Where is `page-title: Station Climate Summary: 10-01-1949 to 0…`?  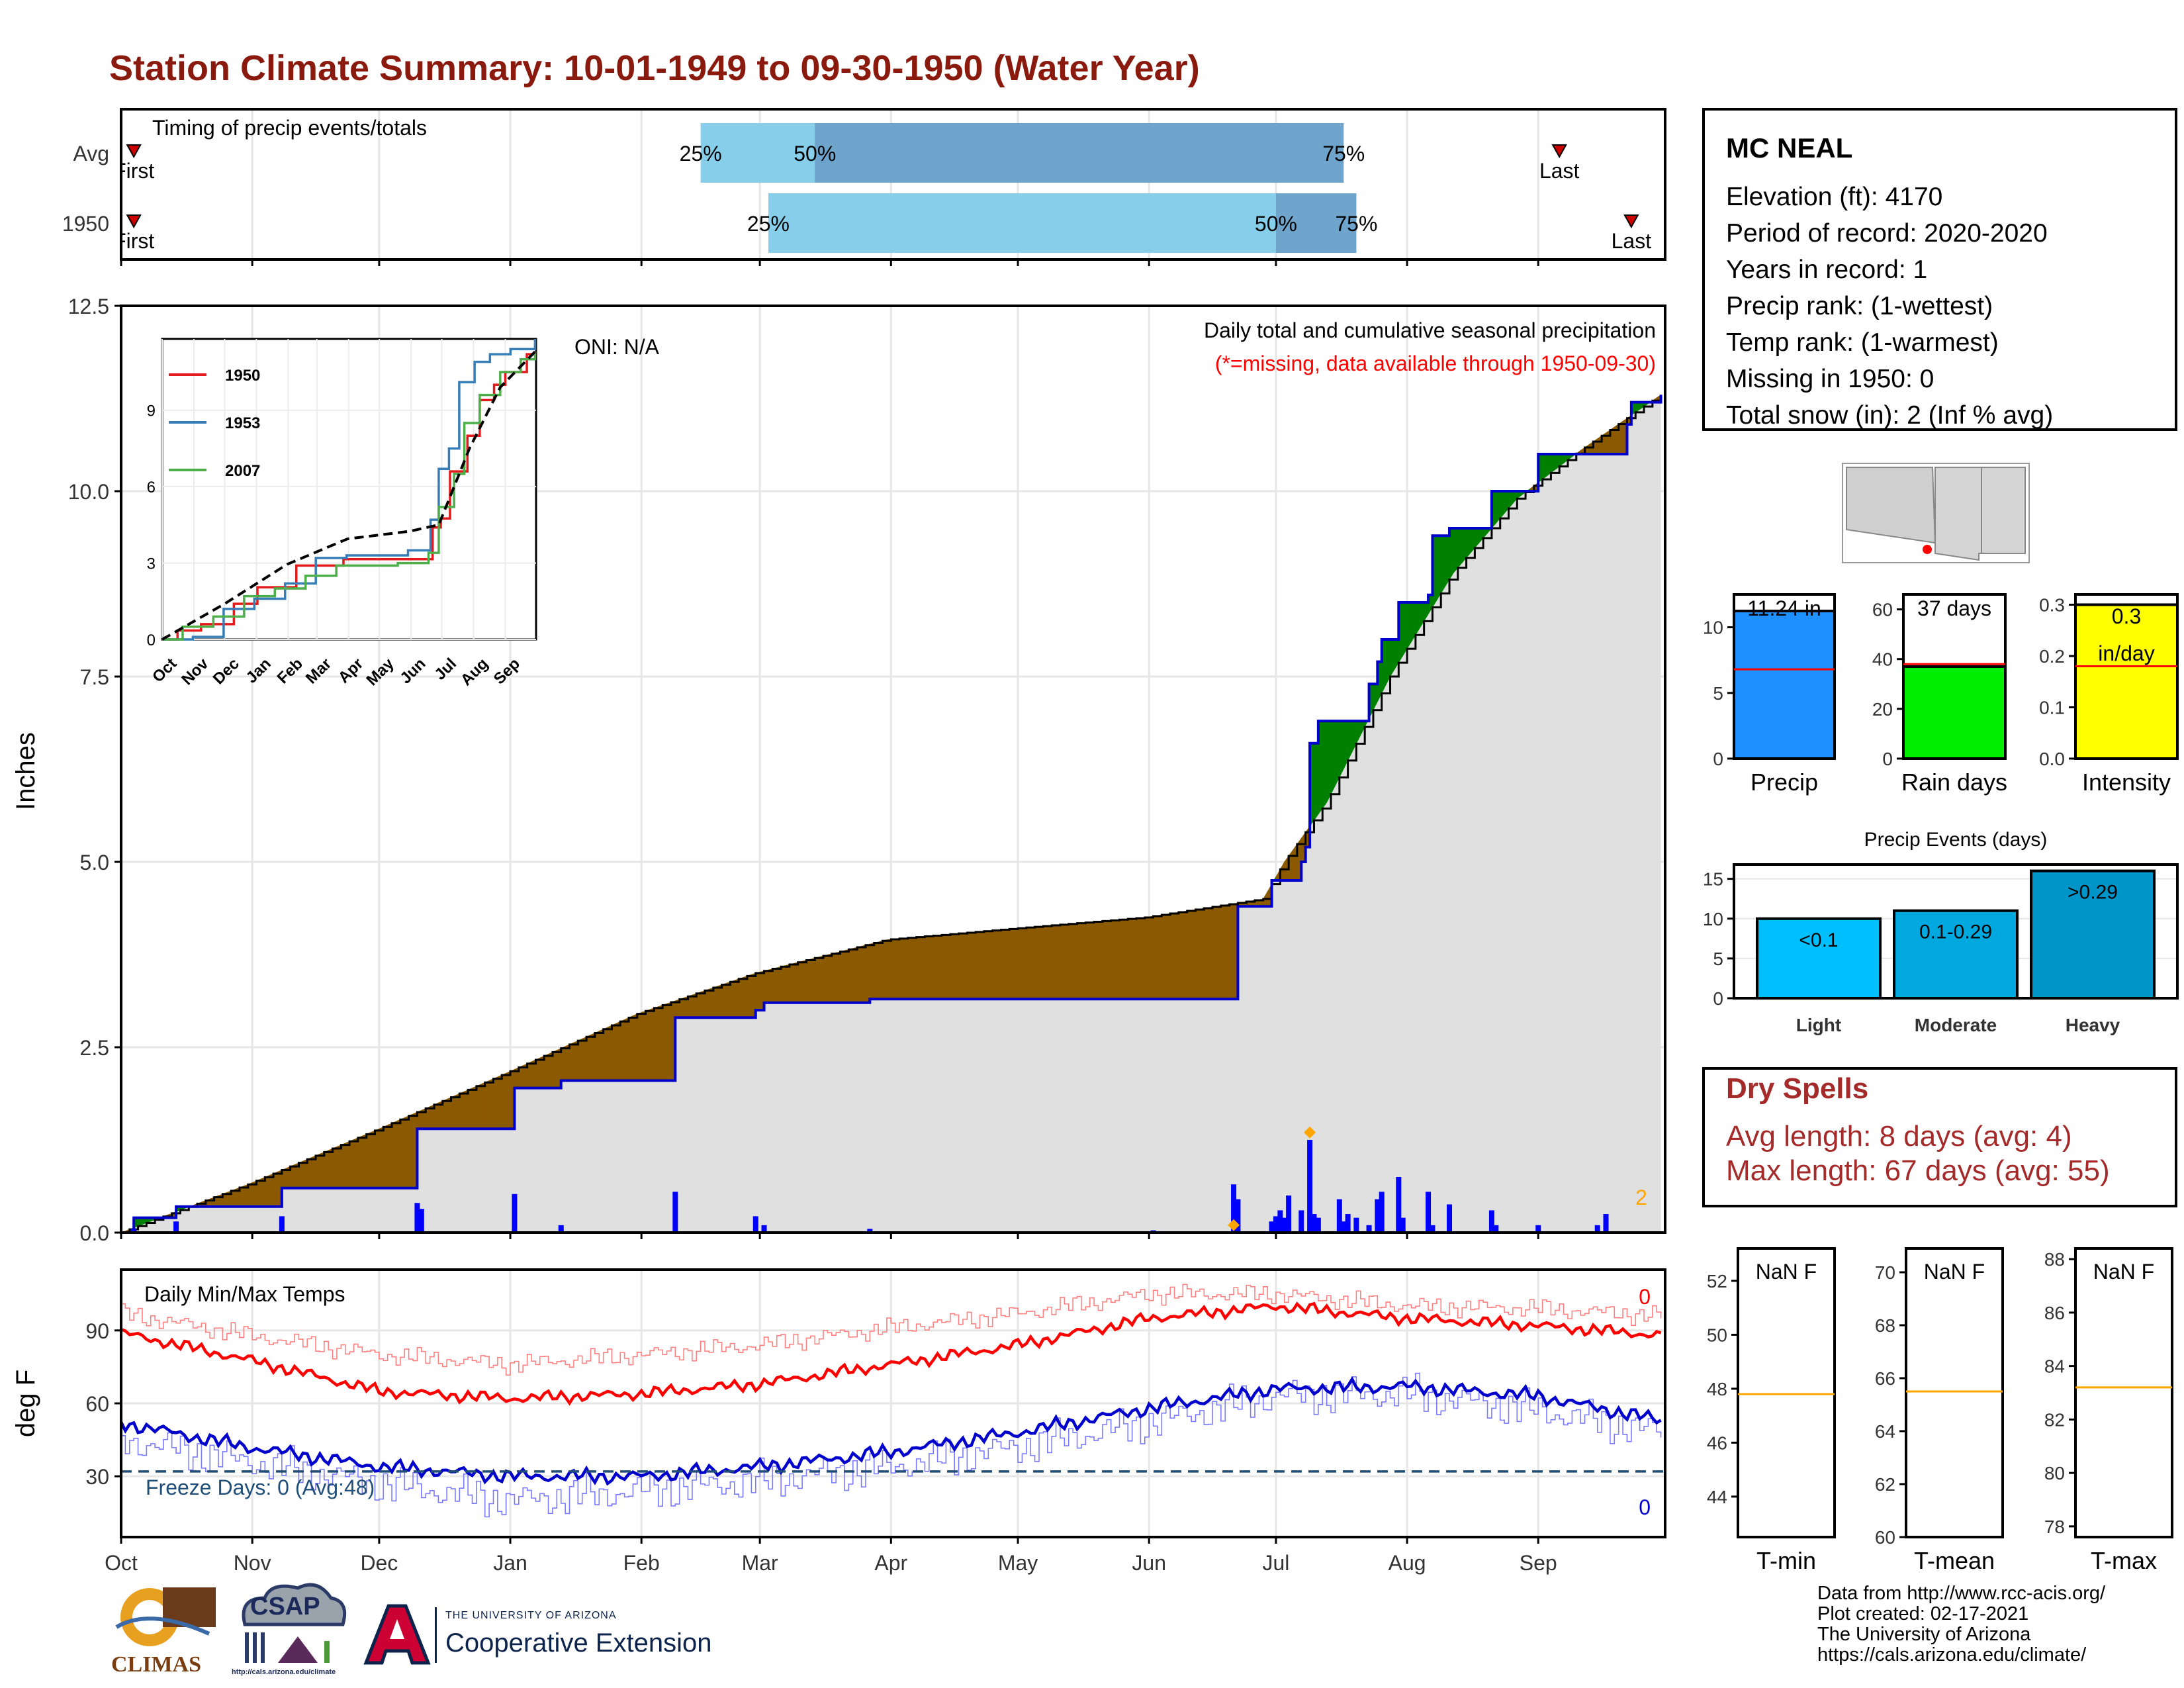 page-title: Station Climate Summary: 10-01-1949 to 0… is located at coordinates (654, 68).